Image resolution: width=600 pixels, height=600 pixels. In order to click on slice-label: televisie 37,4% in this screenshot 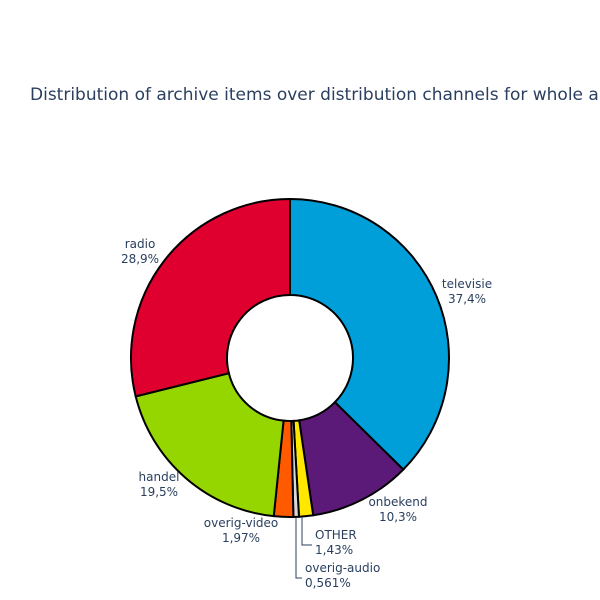, I will do `click(467, 291)`.